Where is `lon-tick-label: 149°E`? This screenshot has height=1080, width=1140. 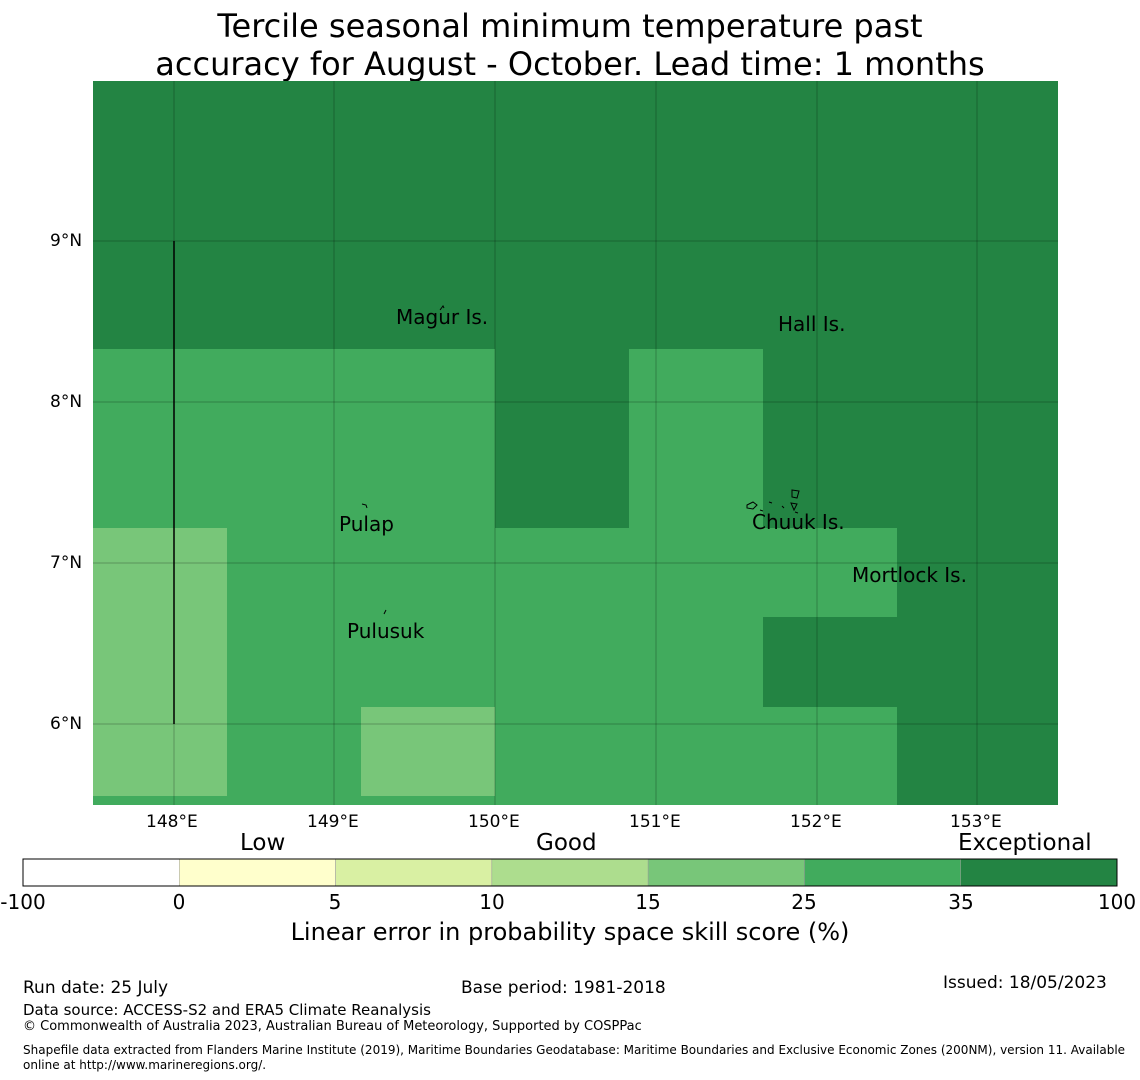 lon-tick-label: 149°E is located at coordinates (333, 822).